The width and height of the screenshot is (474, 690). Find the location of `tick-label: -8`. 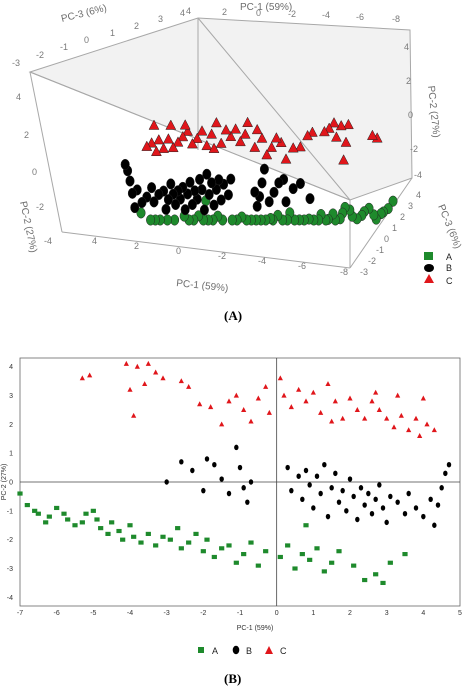

tick-label: -8 is located at coordinates (396, 19).